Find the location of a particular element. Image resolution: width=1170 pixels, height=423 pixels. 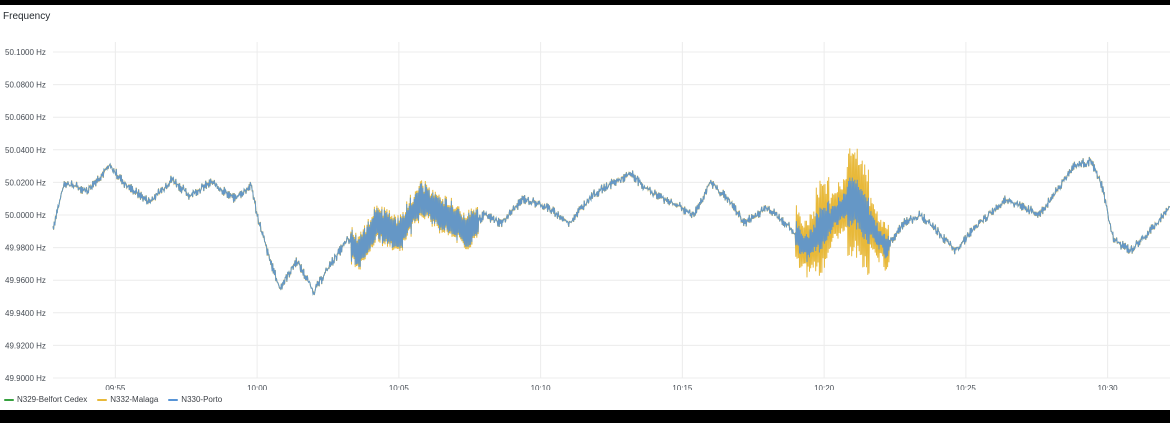

panel-title: Frequency is located at coordinates (27, 16).